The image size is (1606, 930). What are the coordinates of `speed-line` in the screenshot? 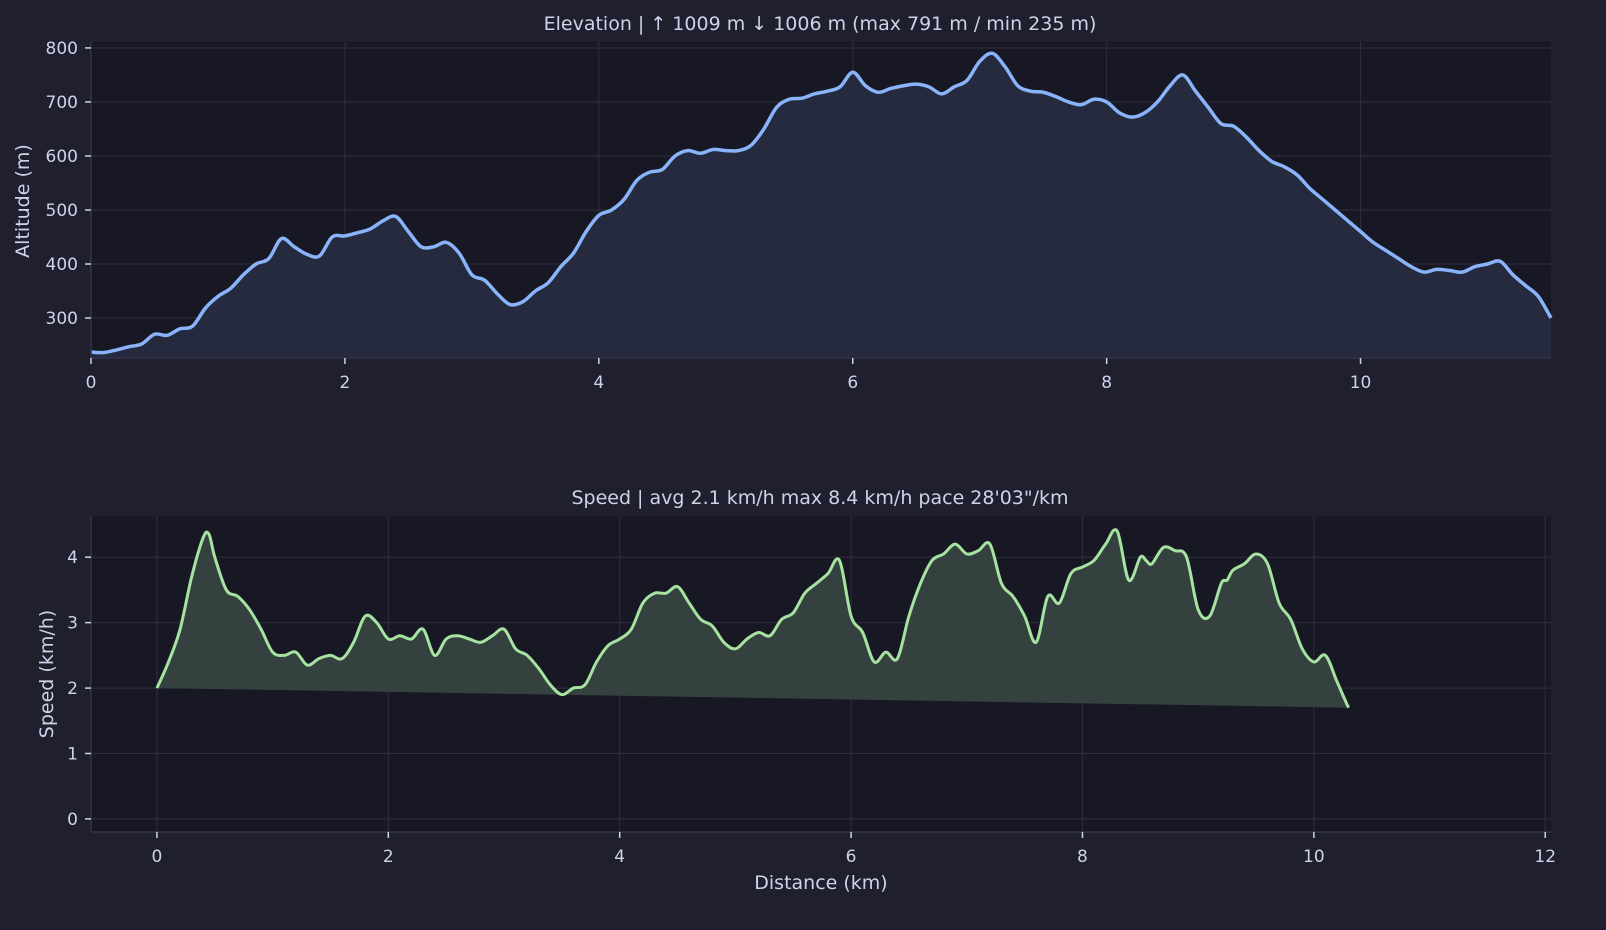 It's located at (752, 618).